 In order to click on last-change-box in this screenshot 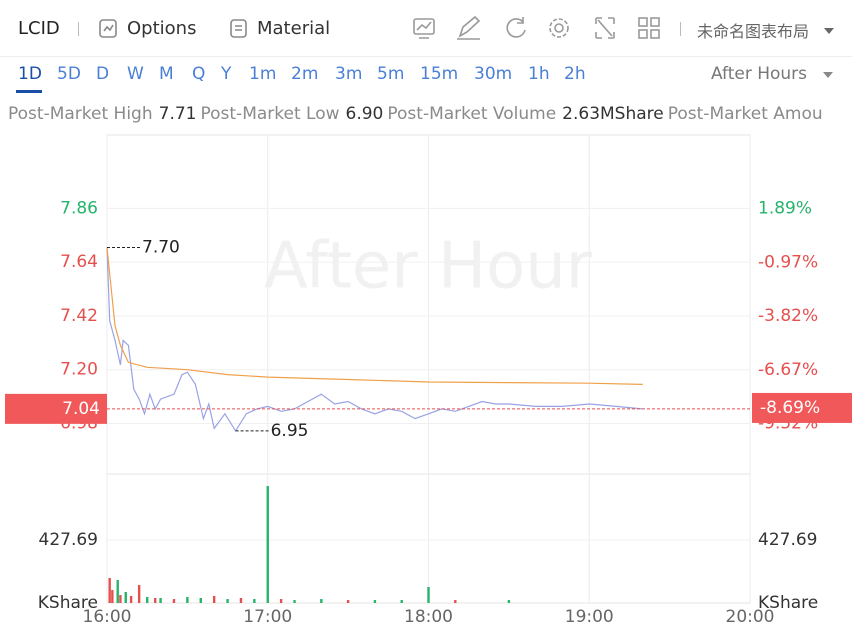, I will do `click(802, 407)`.